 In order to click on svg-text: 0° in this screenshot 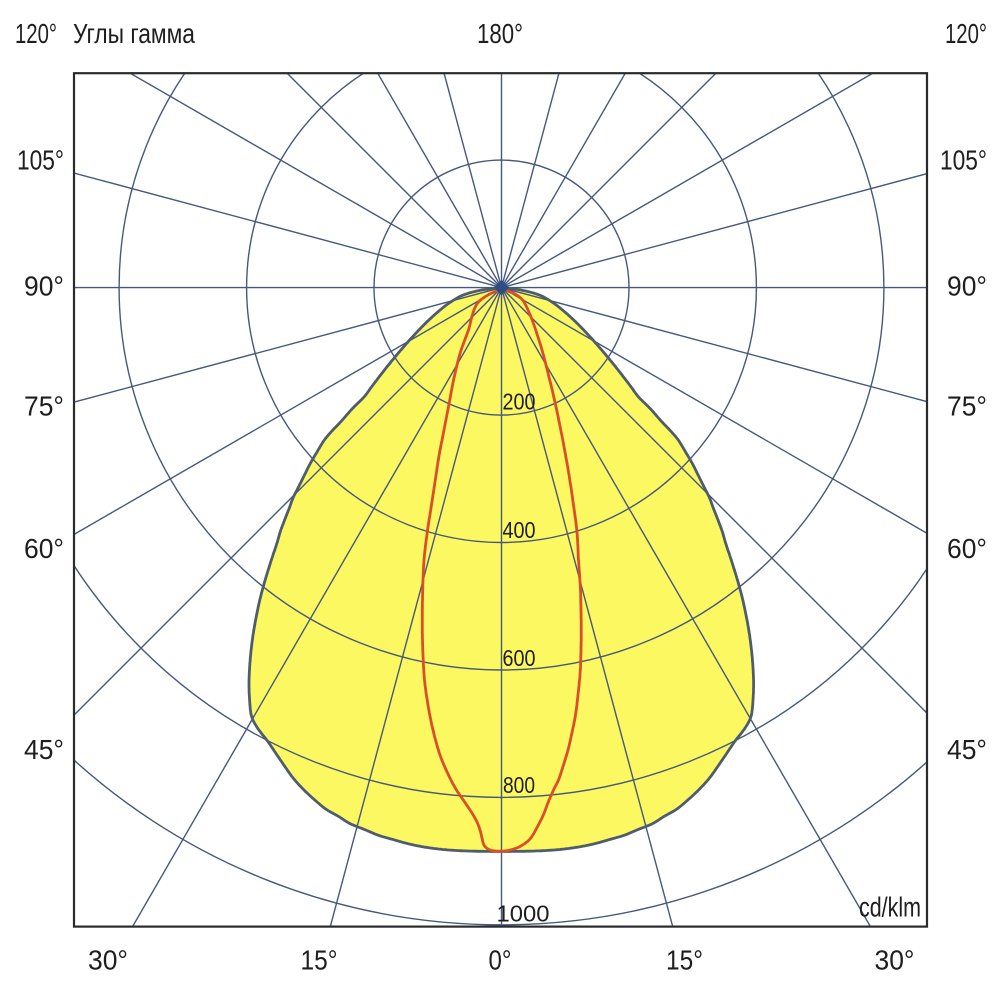, I will do `click(500, 960)`.